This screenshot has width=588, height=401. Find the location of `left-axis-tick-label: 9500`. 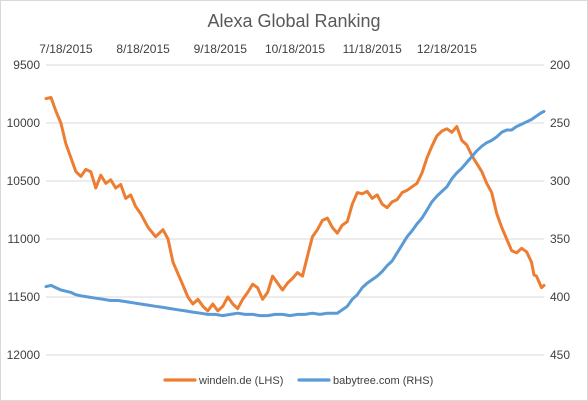

left-axis-tick-label: 9500 is located at coordinates (26, 65).